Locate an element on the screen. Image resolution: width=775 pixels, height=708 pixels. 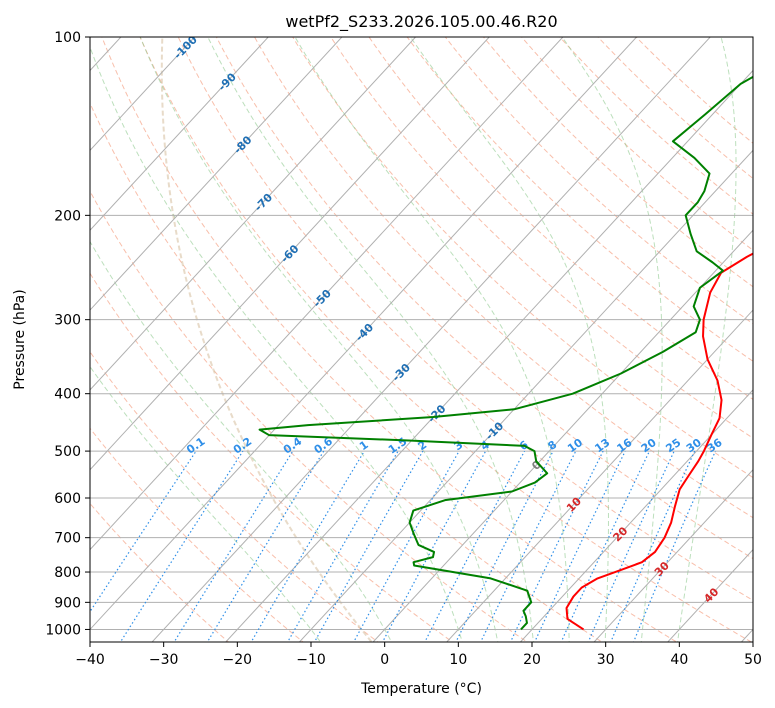
x-axis-label: Temperature (°C) is located at coordinates (421, 689).